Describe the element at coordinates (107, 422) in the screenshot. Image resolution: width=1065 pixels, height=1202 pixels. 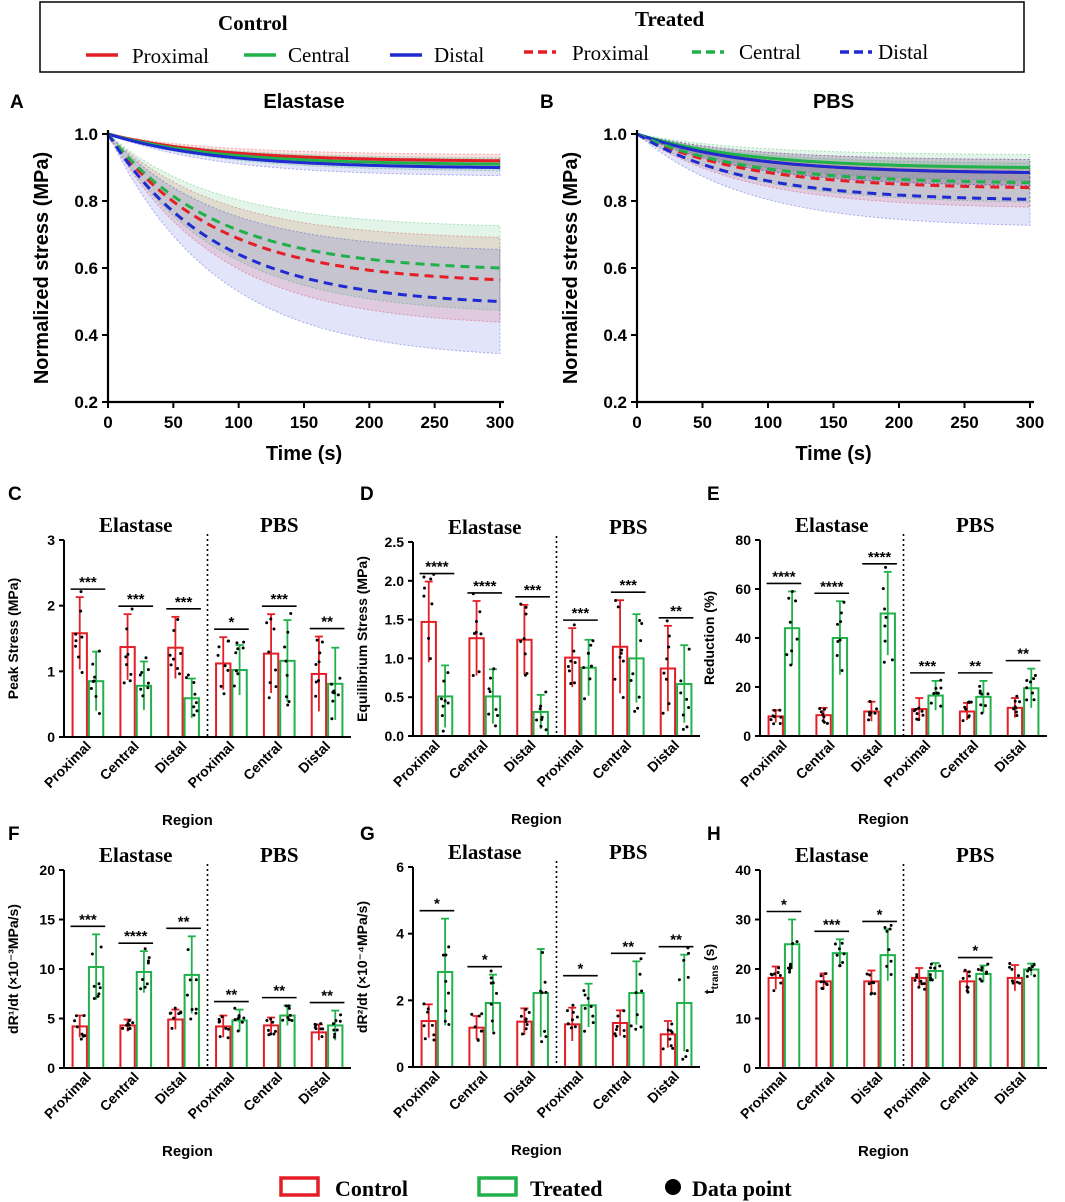
I see `x-tick-label: 0` at that location.